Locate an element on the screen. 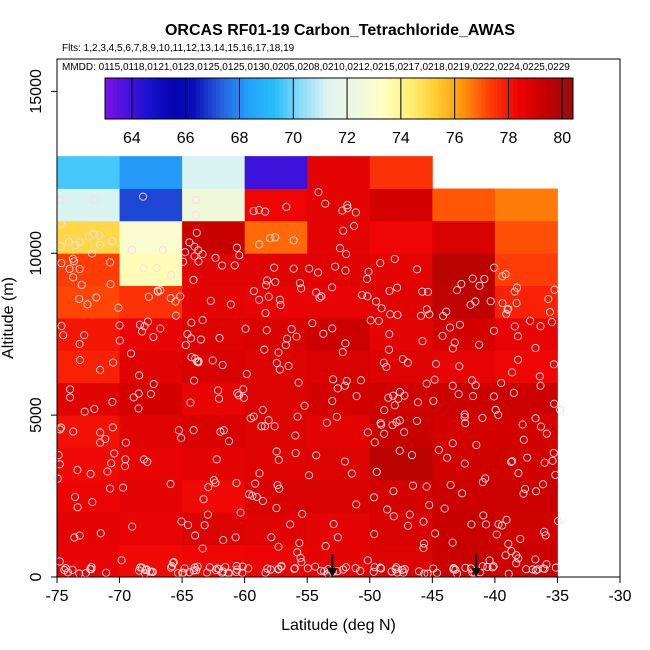 The height and width of the screenshot is (650, 650). colorbar-tick-label: 64 is located at coordinates (132, 138).